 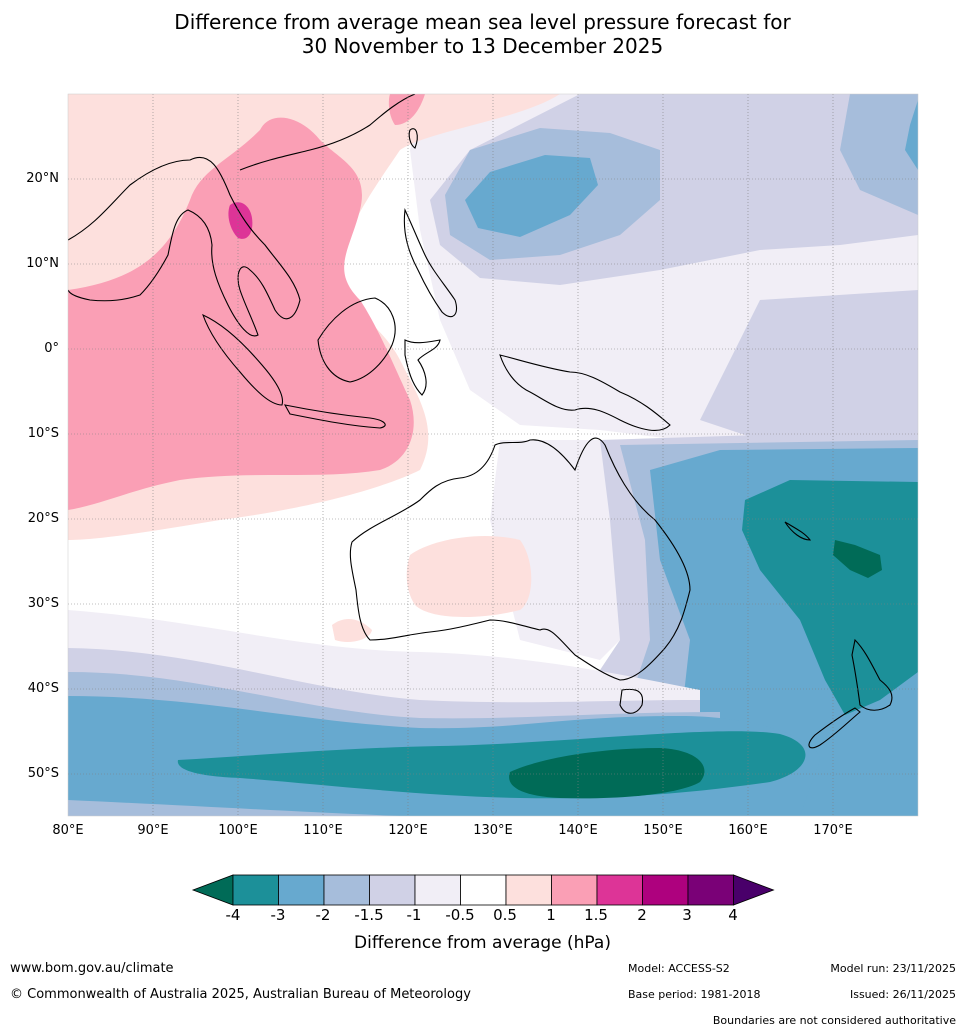 I want to click on southeast-asia-coastline, so click(x=184, y=246).